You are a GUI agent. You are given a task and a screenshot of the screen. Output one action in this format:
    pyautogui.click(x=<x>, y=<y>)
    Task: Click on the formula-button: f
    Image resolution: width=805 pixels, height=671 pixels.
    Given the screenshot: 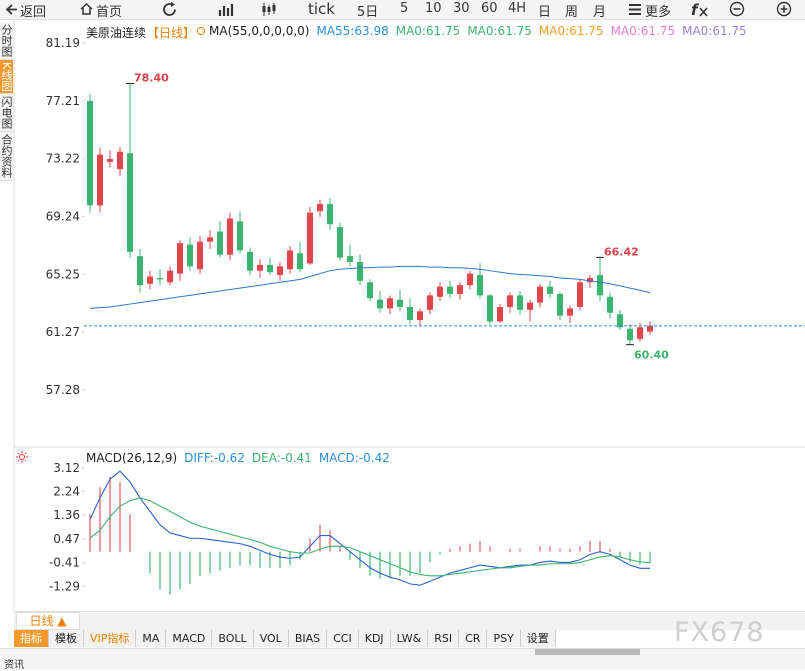 What is the action you would take?
    pyautogui.click(x=700, y=9)
    